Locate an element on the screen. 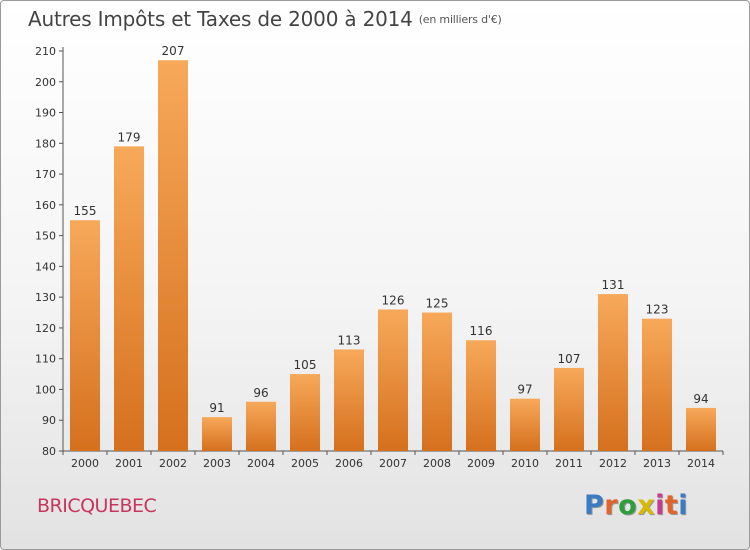 This screenshot has width=750, height=550. x-tick-label: 2006 is located at coordinates (349, 463).